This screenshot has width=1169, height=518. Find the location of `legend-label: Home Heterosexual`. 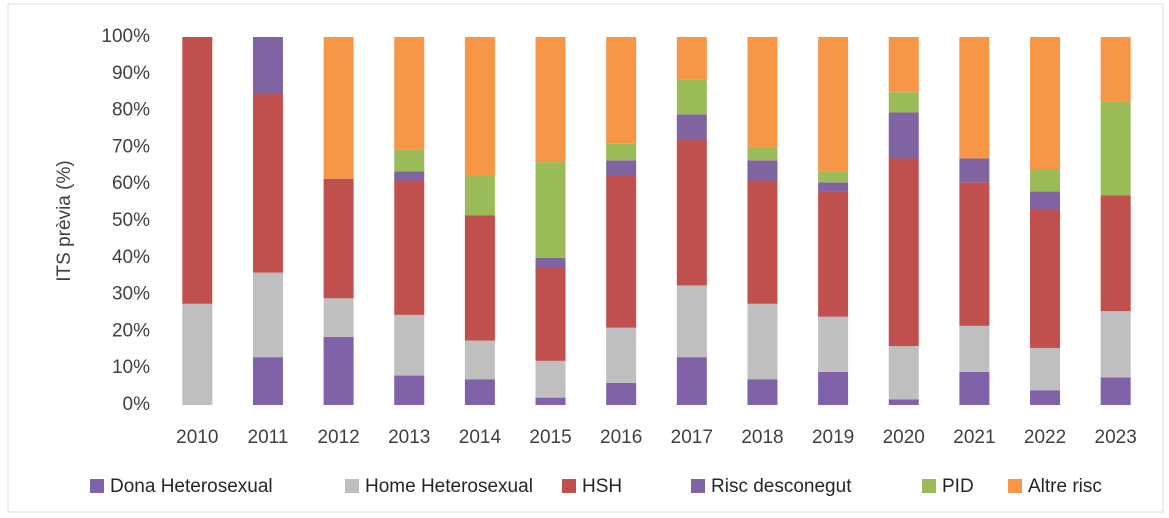

legend-label: Home Heterosexual is located at coordinates (449, 486).